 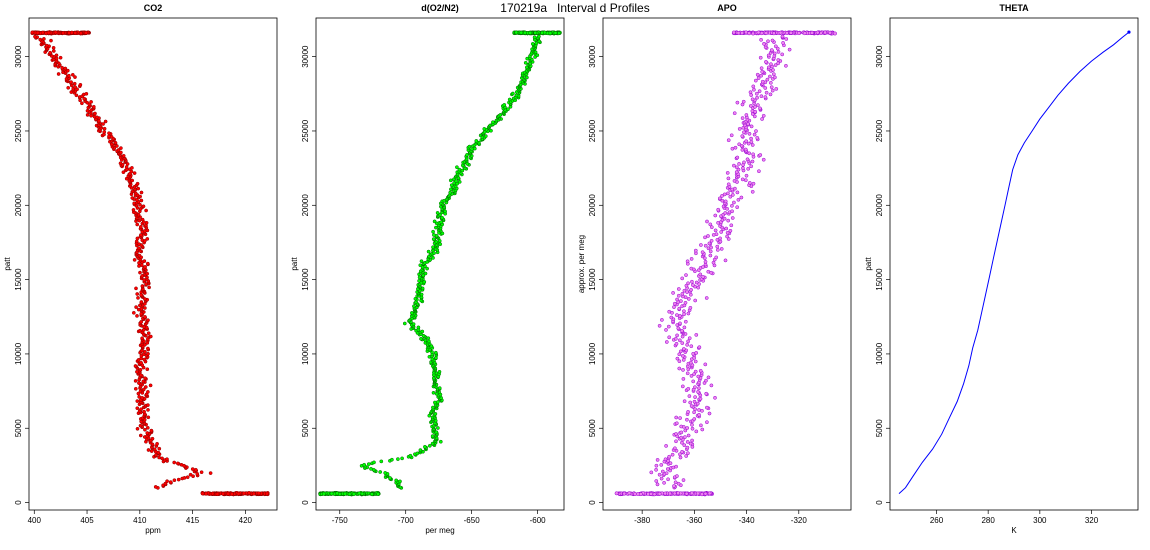 I want to click on x-tick-label: 260, so click(x=937, y=520).